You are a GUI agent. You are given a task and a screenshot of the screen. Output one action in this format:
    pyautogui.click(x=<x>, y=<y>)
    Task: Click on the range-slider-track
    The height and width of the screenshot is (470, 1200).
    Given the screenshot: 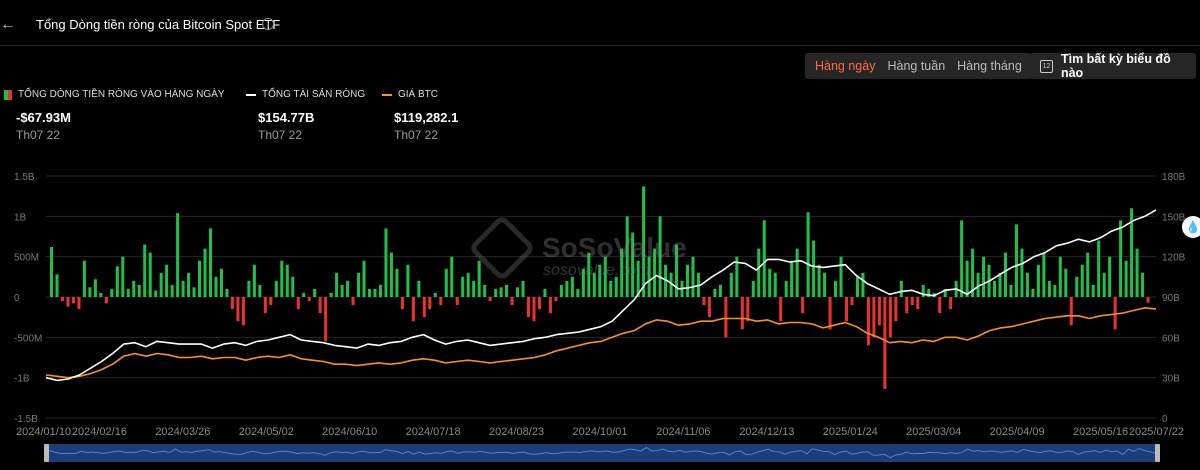 What is the action you would take?
    pyautogui.click(x=602, y=453)
    